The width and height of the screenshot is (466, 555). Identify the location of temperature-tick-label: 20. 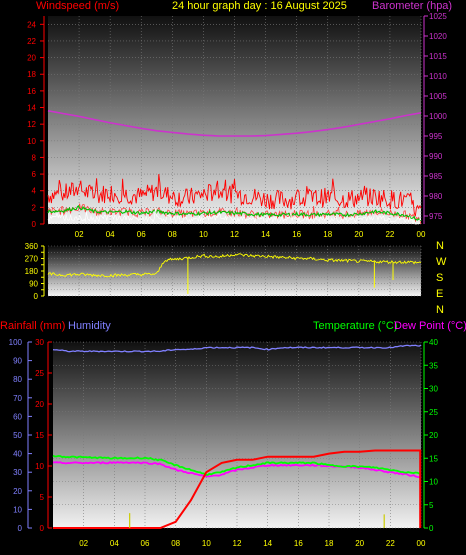
(433, 435).